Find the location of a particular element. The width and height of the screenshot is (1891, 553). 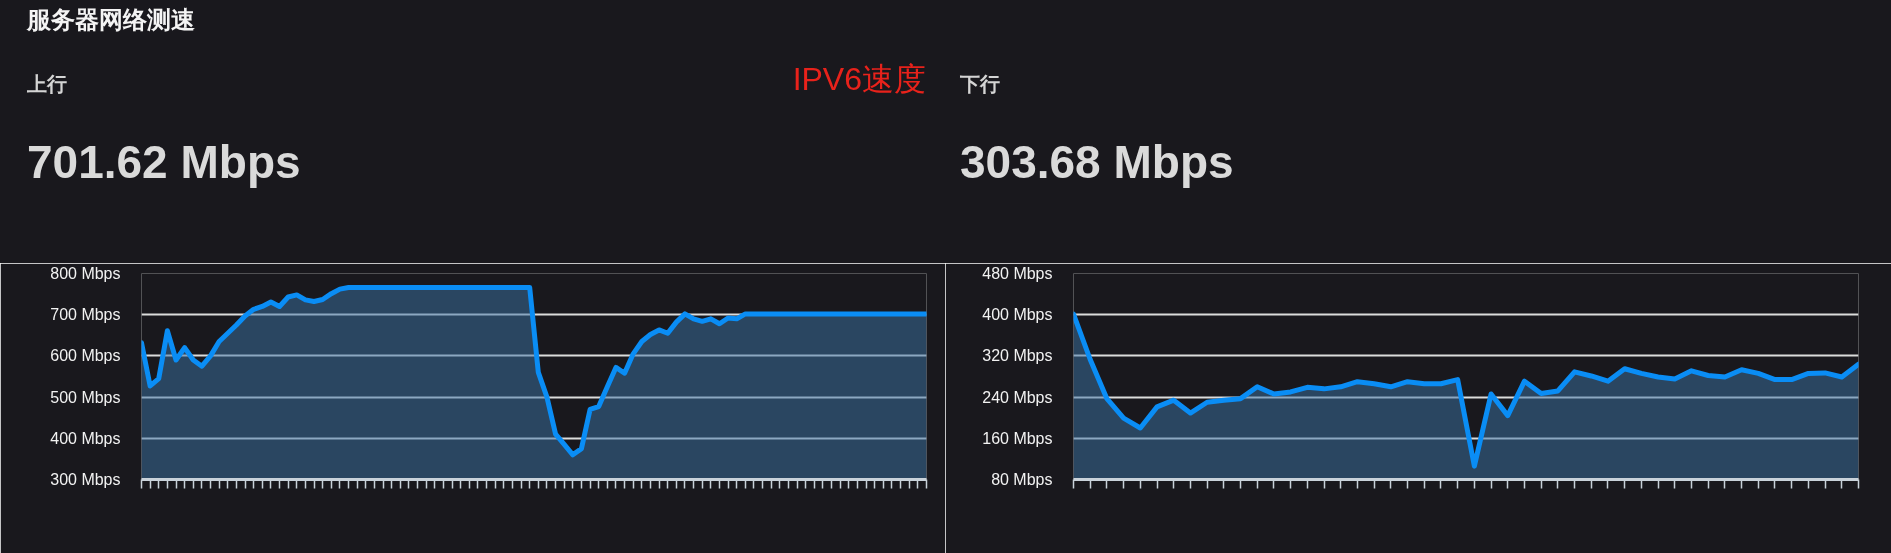

annotation: 服务器网络测速 is located at coordinates (111, 20).